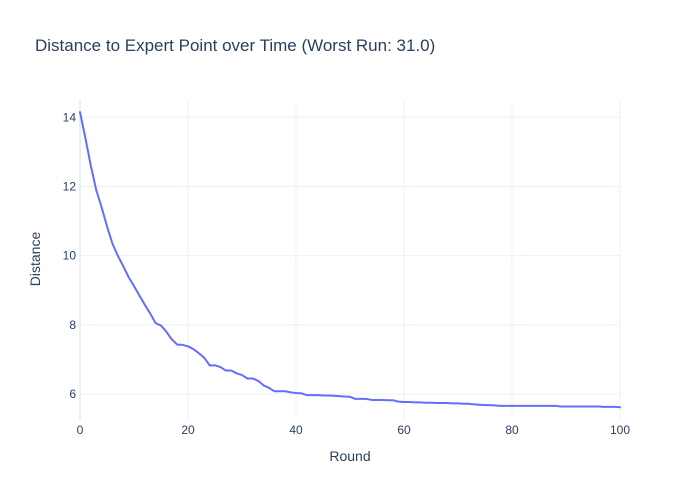  Describe the element at coordinates (70, 117) in the screenshot. I see `y-tick-label: 14` at that location.